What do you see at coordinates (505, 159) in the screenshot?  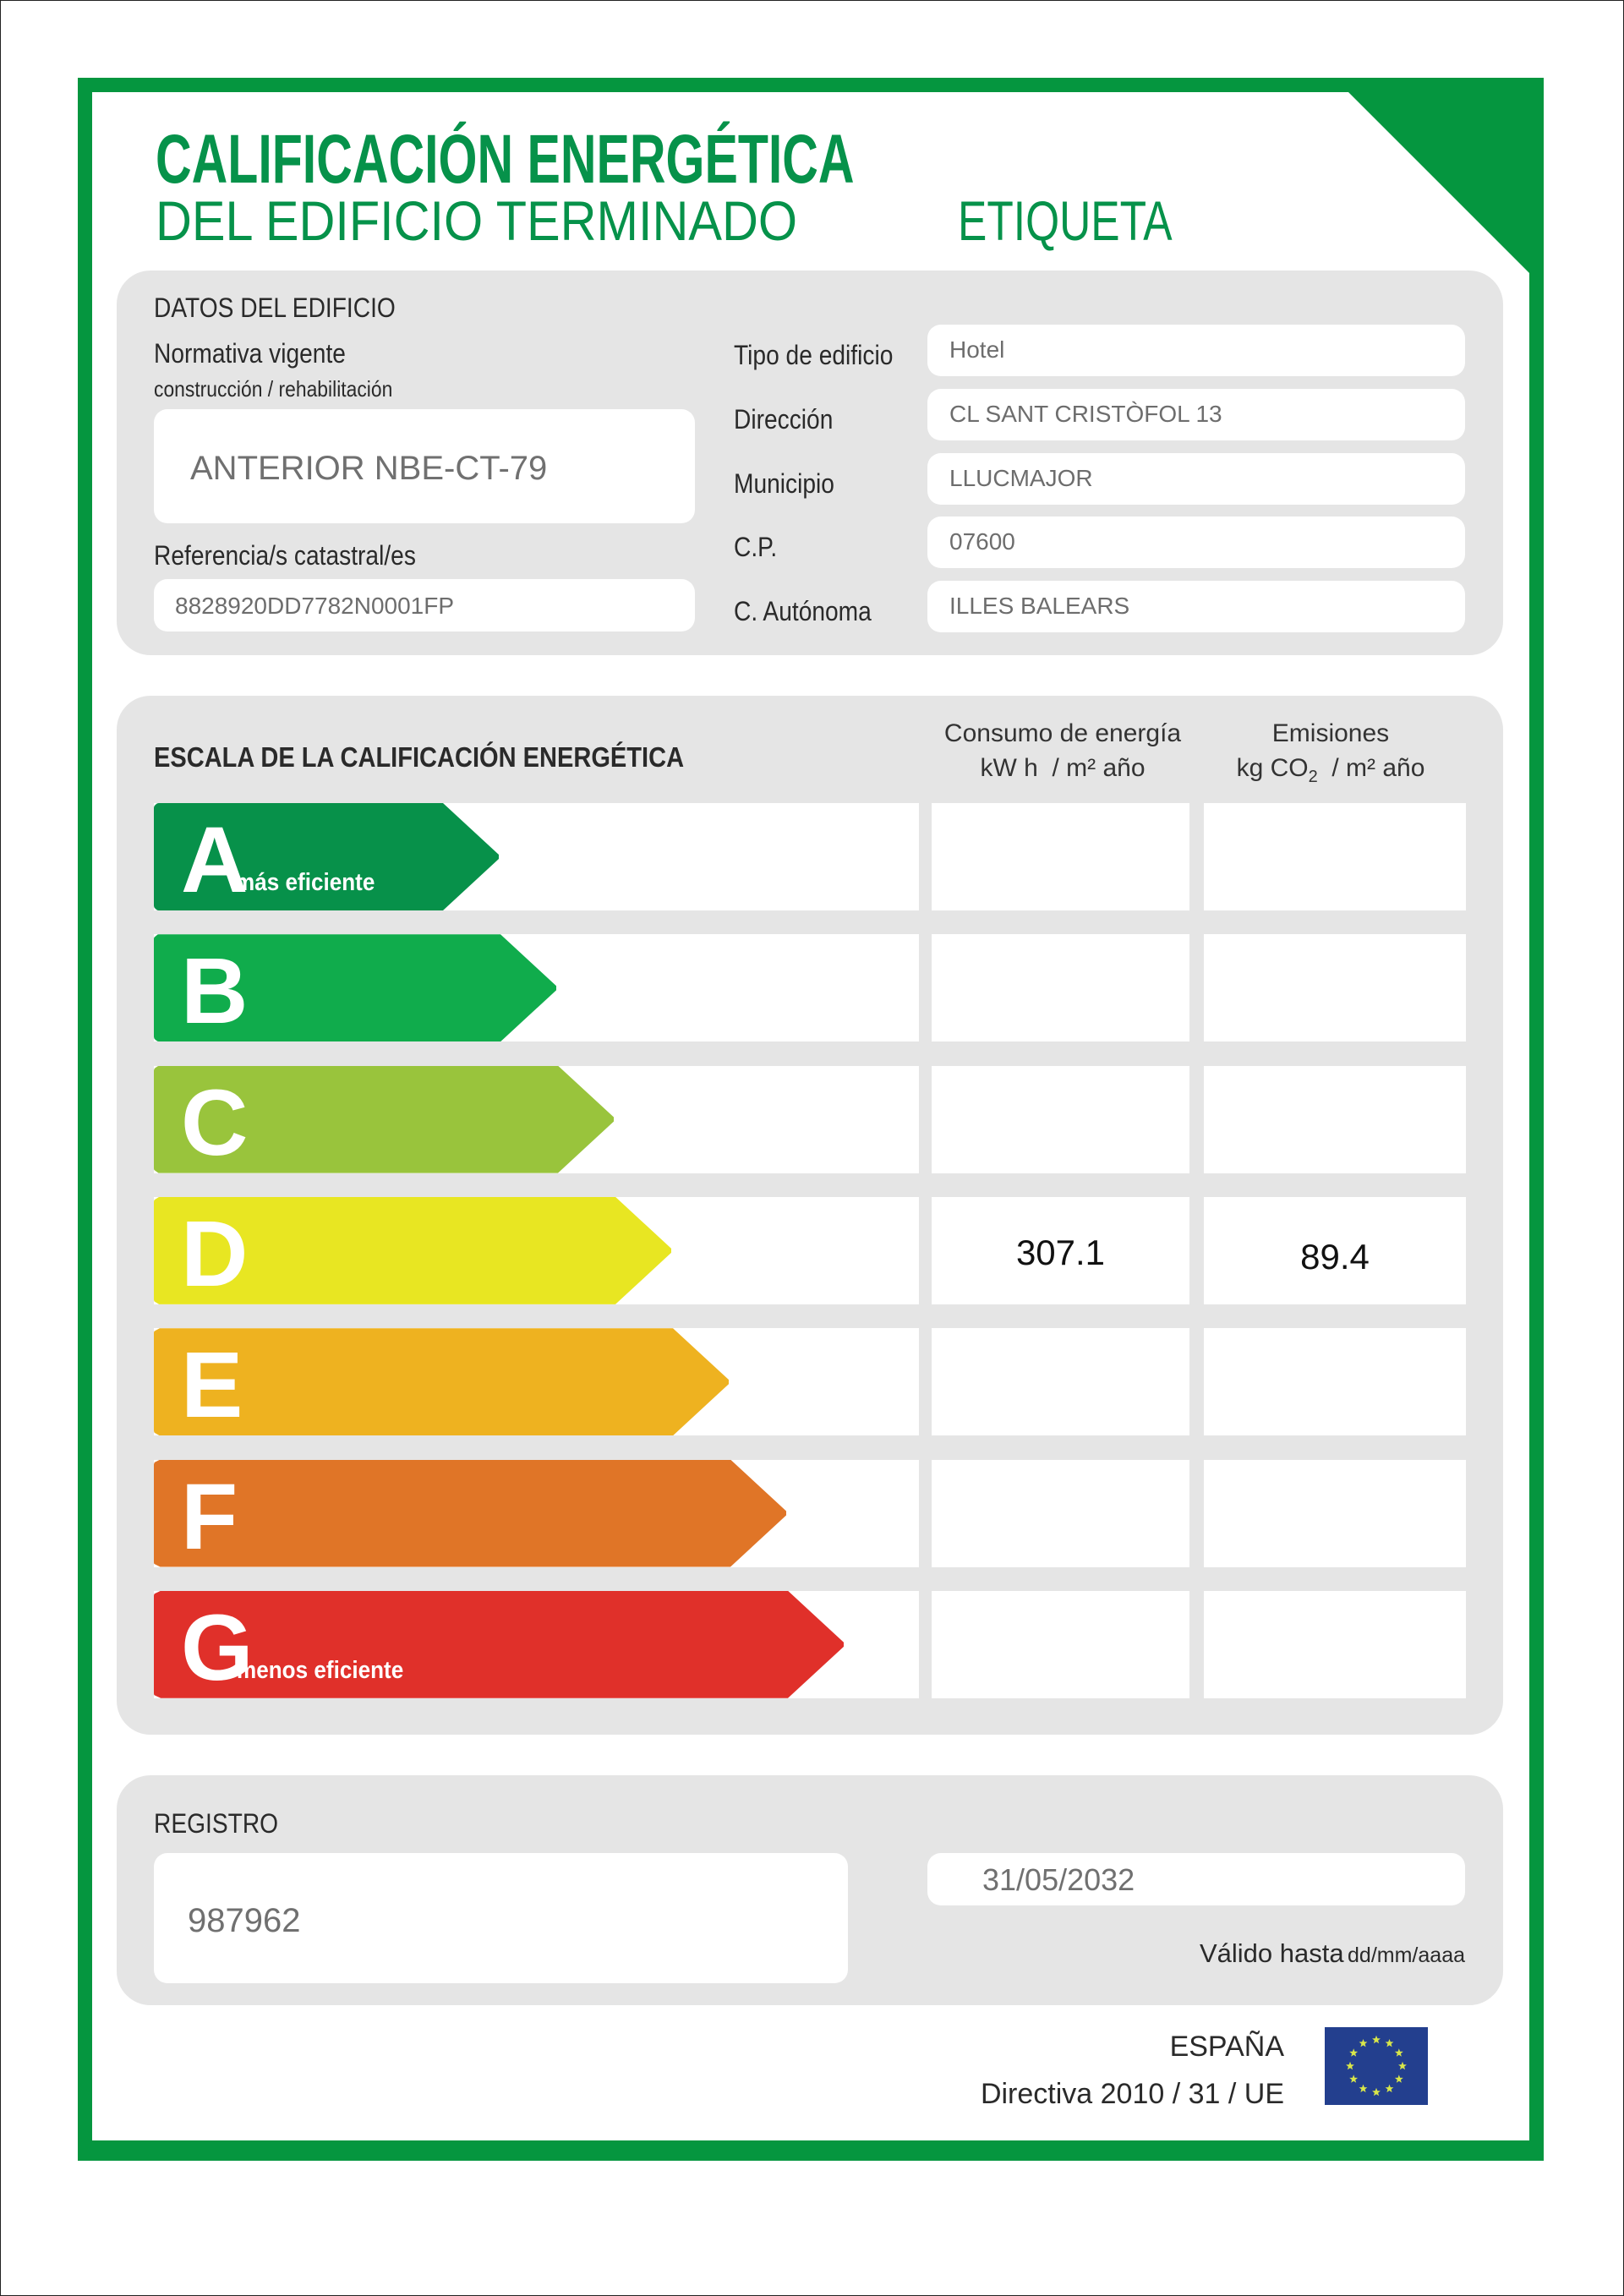 I see `title-line-1: CALIFICACIÓN ENERGÉTICA` at bounding box center [505, 159].